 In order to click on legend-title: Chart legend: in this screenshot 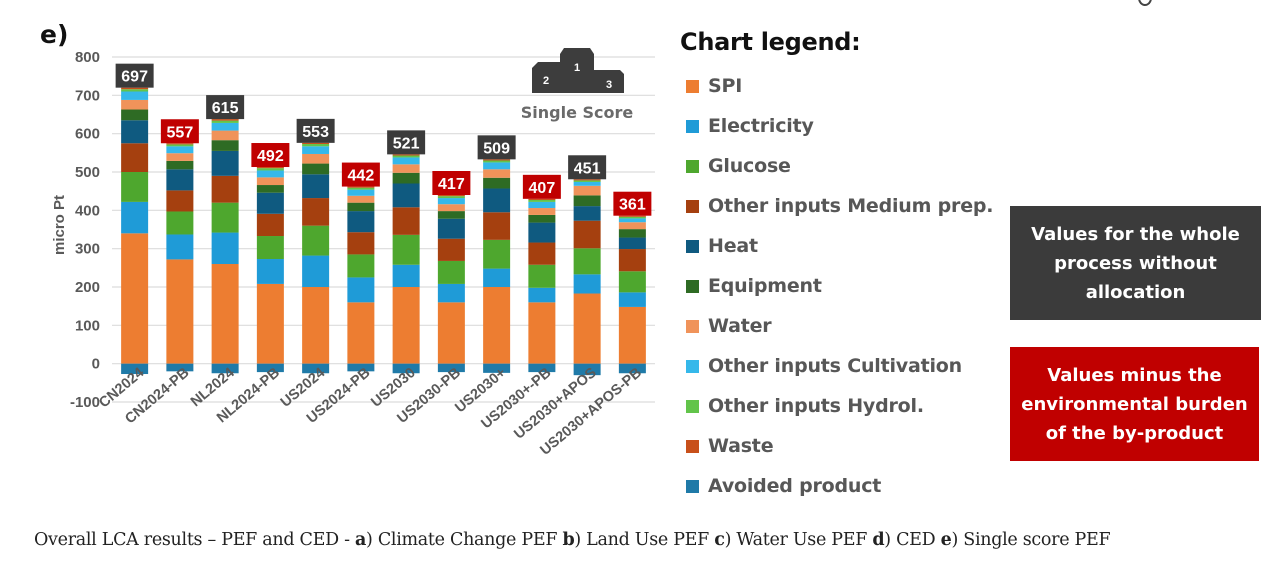, I will do `click(770, 42)`.